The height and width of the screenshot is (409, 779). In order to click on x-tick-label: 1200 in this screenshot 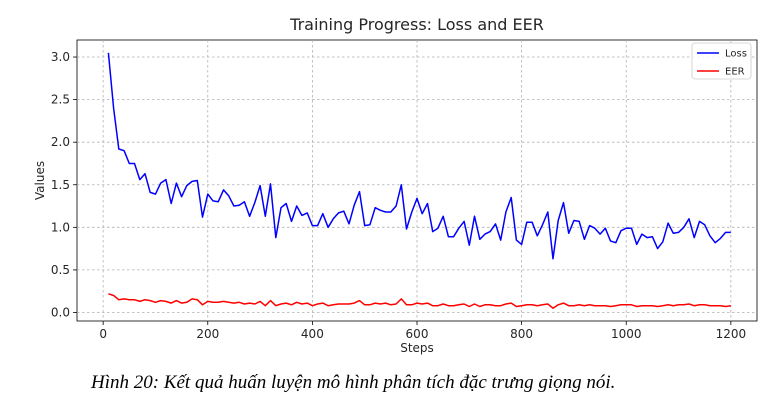, I will do `click(731, 334)`.